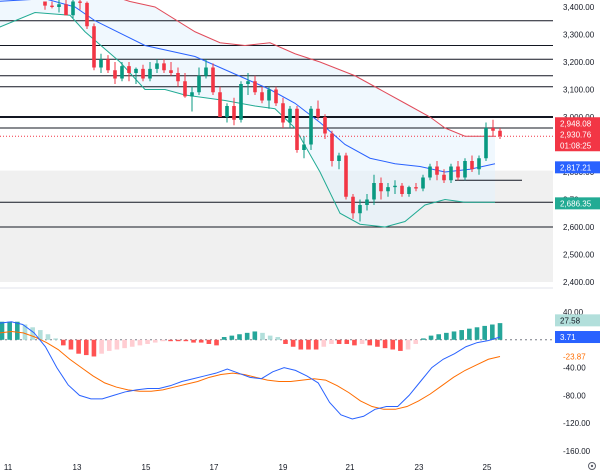 The width and height of the screenshot is (600, 476). What do you see at coordinates (579, 7) in the screenshot?
I see `price-tick-label: 3,400.00` at bounding box center [579, 7].